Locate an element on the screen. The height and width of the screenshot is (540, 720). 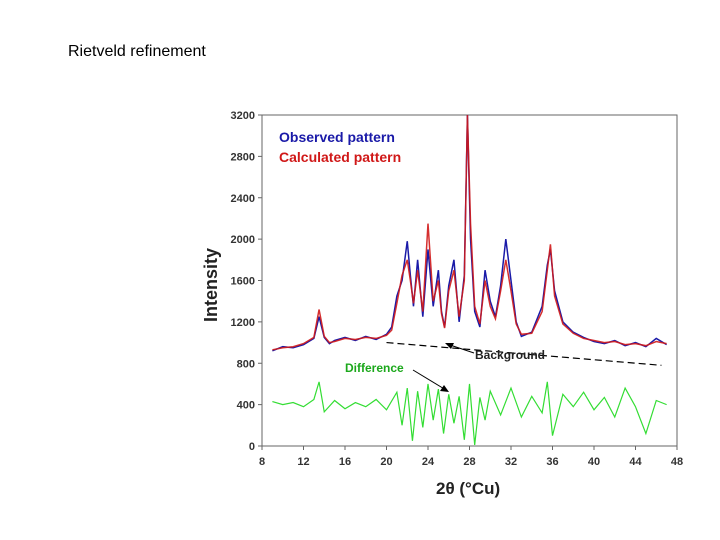
y-axis-title: Intensity is located at coordinates (211, 285).